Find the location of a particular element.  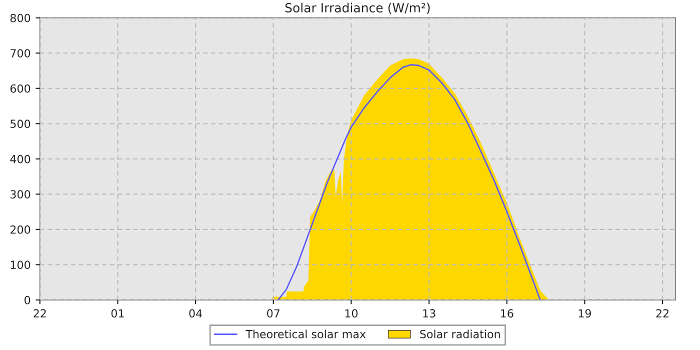

x-tick-label: 01 is located at coordinates (117, 313).